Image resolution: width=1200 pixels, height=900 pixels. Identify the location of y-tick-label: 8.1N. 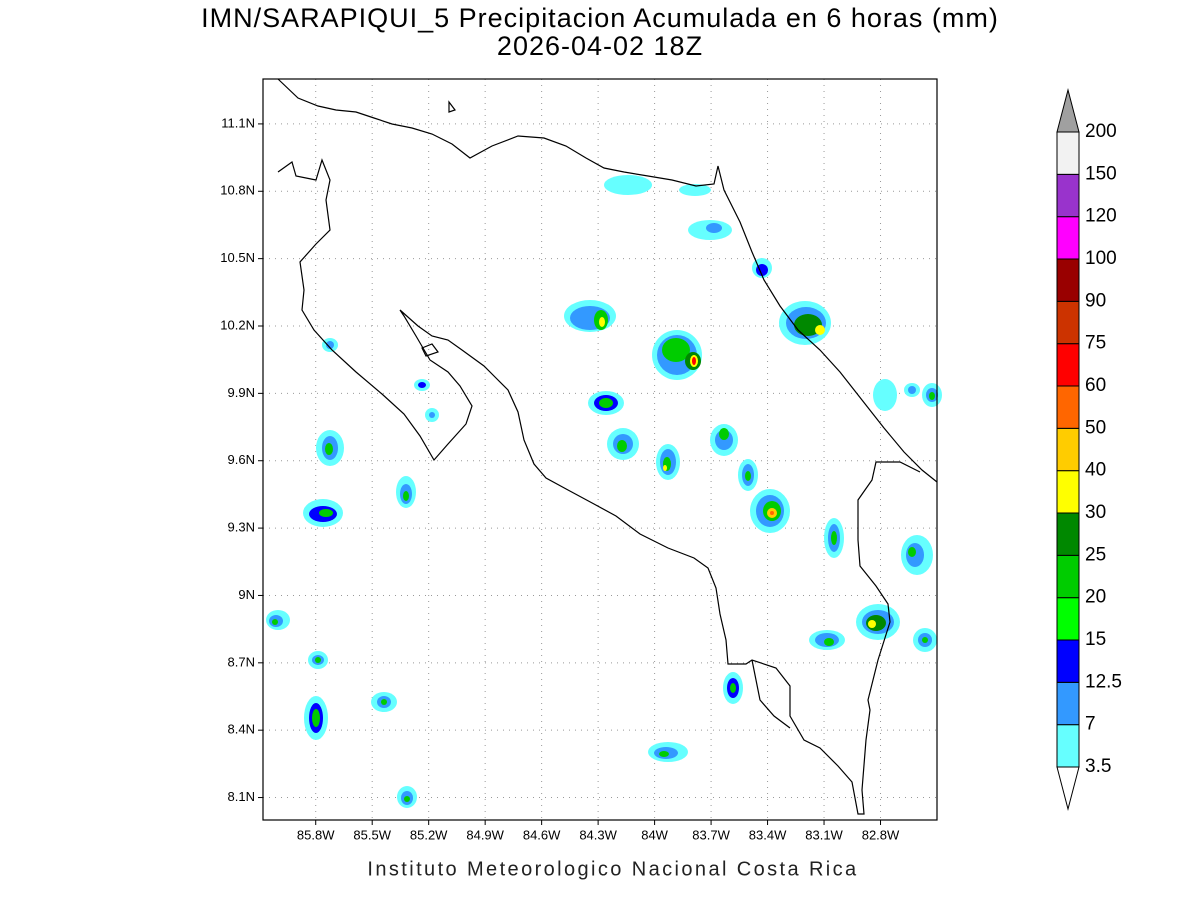
(241, 796).